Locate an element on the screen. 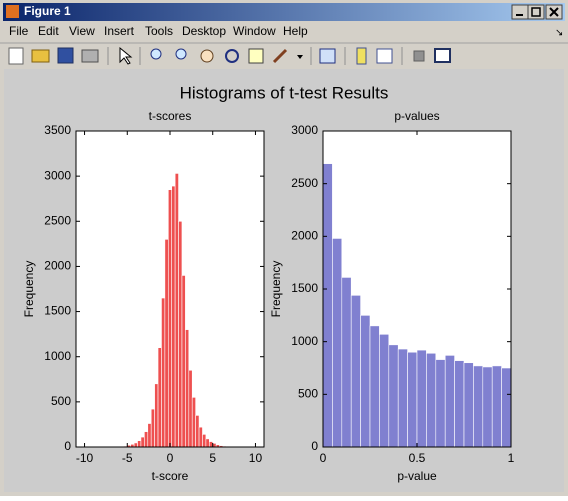 The image size is (568, 501). pan-button is located at coordinates (207, 56).